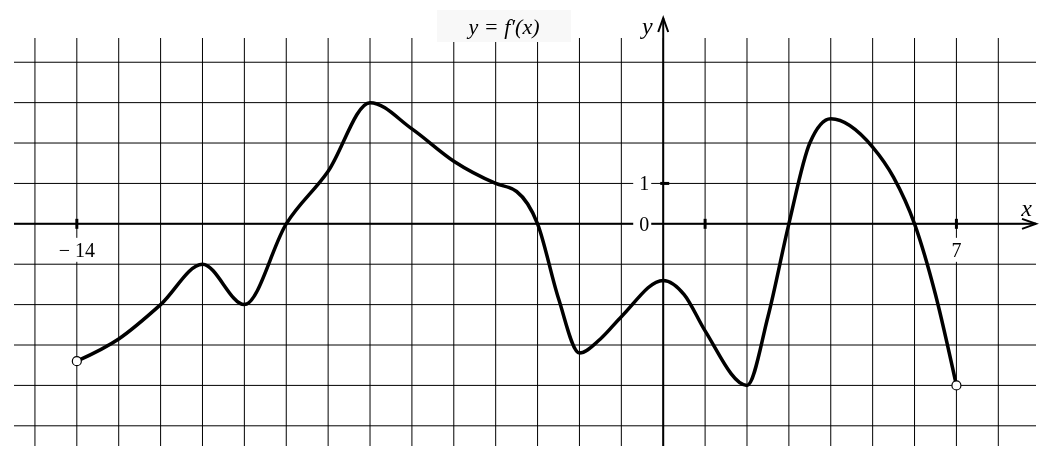 The image size is (1050, 460). What do you see at coordinates (644, 183) in the screenshot?
I see `y-tick-label: 1` at bounding box center [644, 183].